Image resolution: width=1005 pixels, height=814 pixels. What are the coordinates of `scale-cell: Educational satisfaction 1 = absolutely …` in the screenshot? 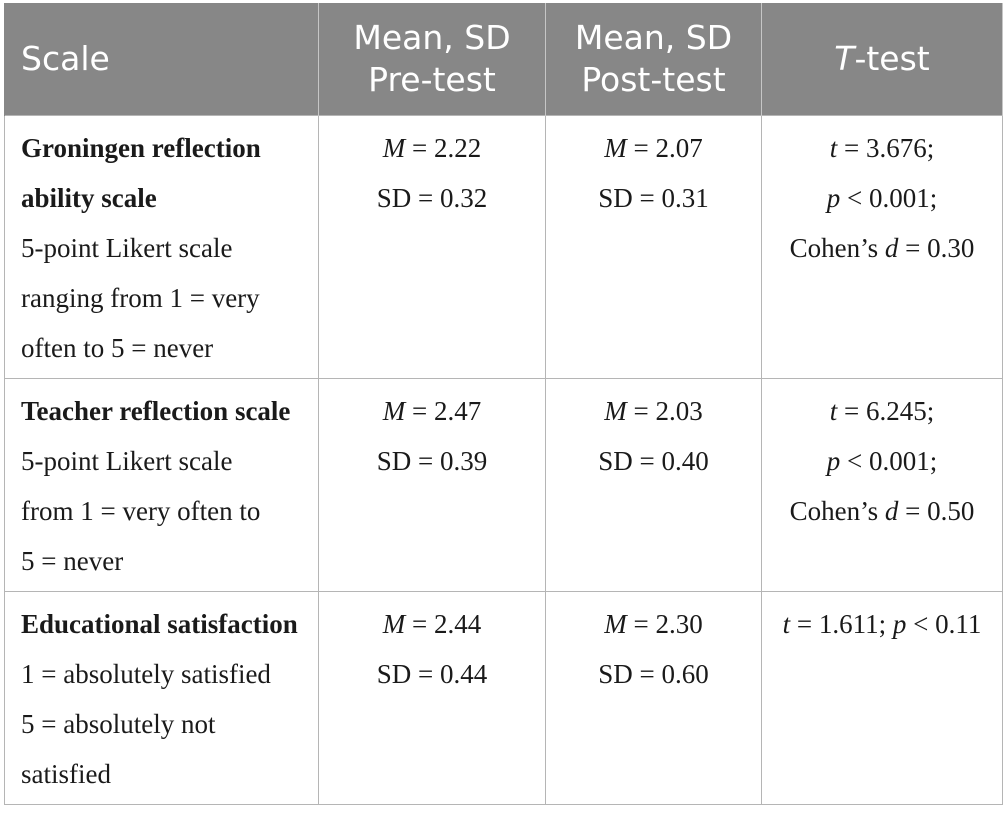 It's located at (161, 697).